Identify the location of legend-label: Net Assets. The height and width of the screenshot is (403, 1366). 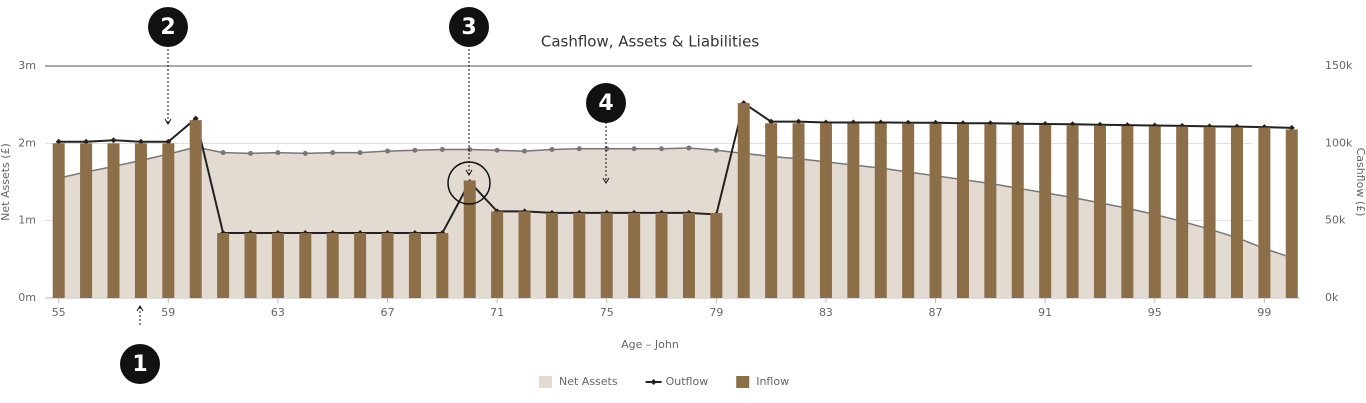
(588, 381).